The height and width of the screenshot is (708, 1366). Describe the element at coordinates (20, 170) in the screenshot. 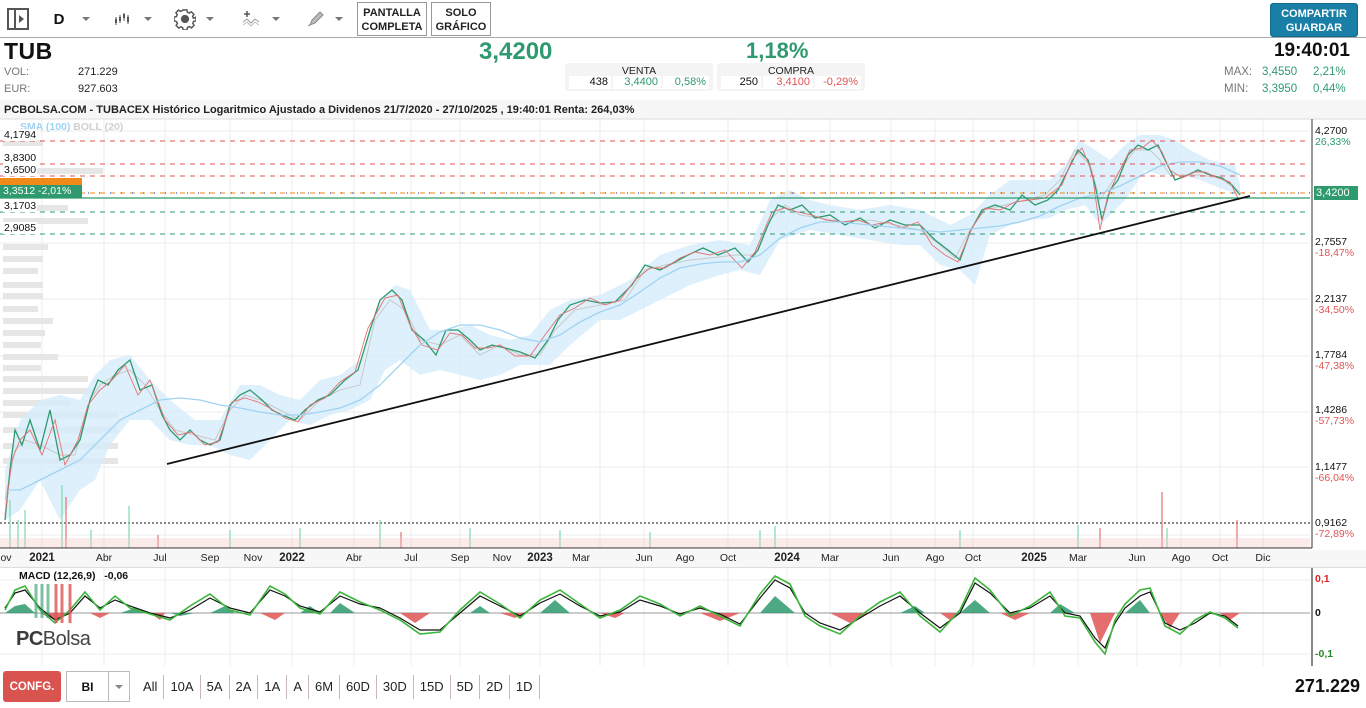

I see `level-label: 3,6500` at that location.